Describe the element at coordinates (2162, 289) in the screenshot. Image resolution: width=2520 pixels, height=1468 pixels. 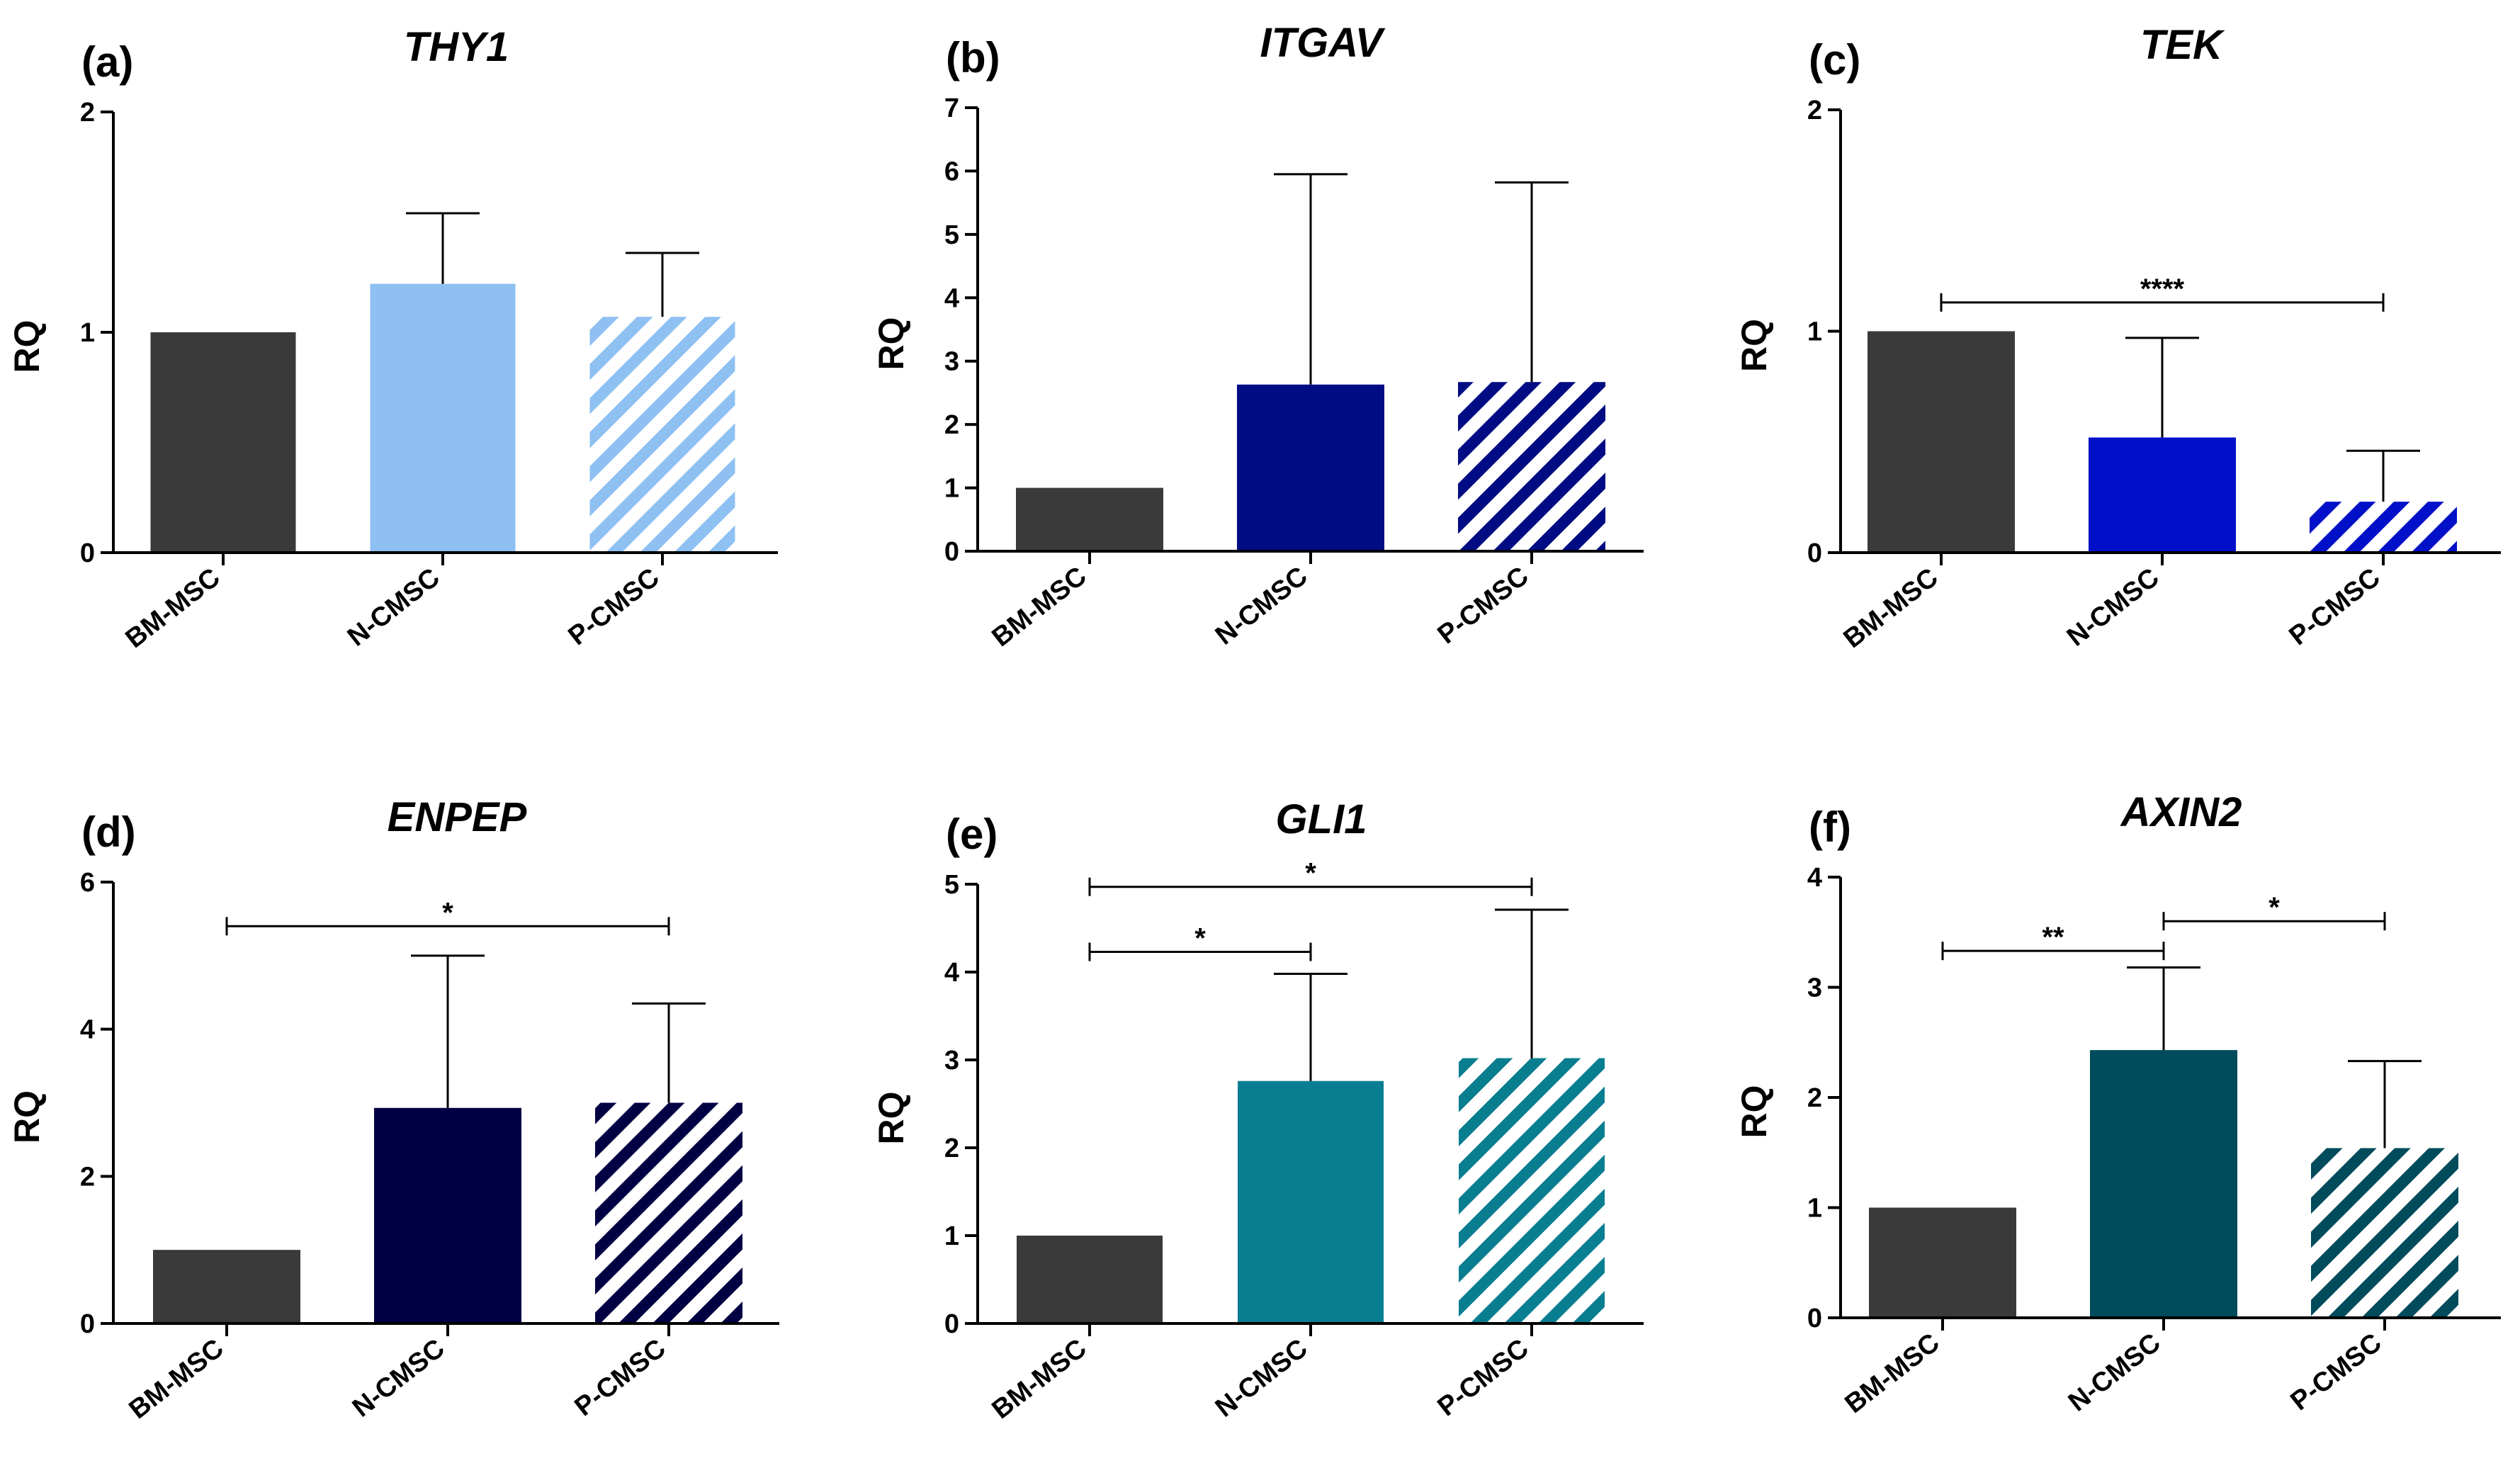
I see `significance-label: ****` at that location.